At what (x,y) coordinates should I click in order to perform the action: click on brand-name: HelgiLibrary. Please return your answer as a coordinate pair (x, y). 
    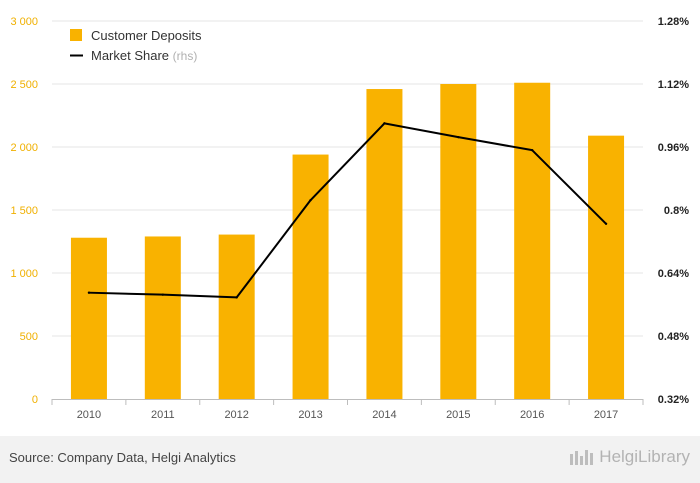
    Looking at the image, I should click on (644, 456).